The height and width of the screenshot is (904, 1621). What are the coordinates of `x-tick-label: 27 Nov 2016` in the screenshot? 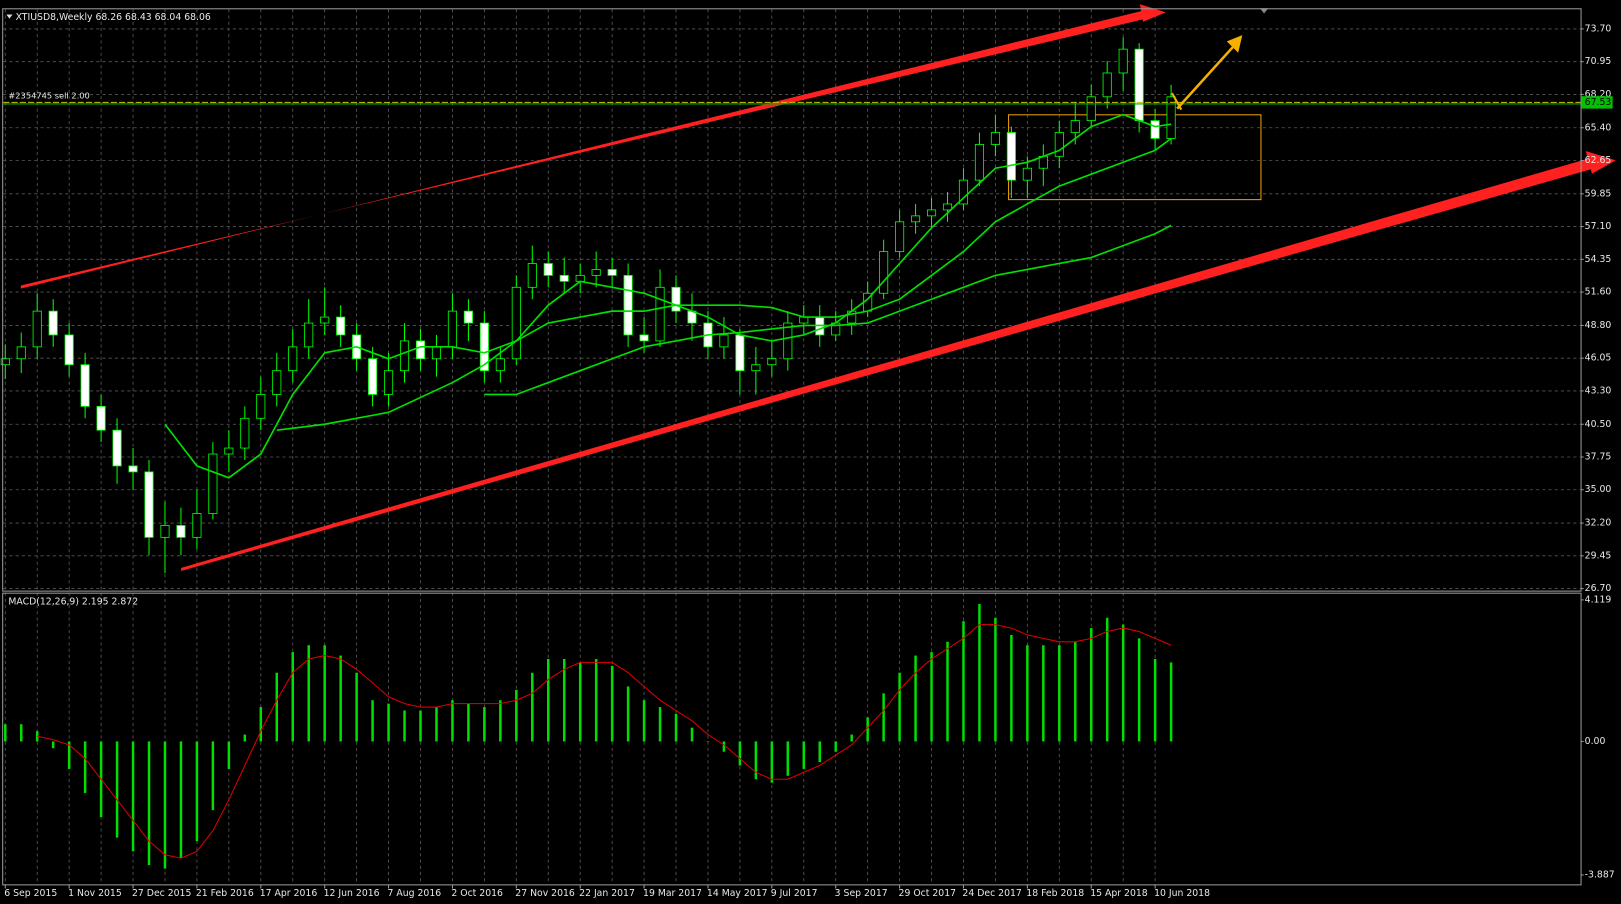 It's located at (545, 893).